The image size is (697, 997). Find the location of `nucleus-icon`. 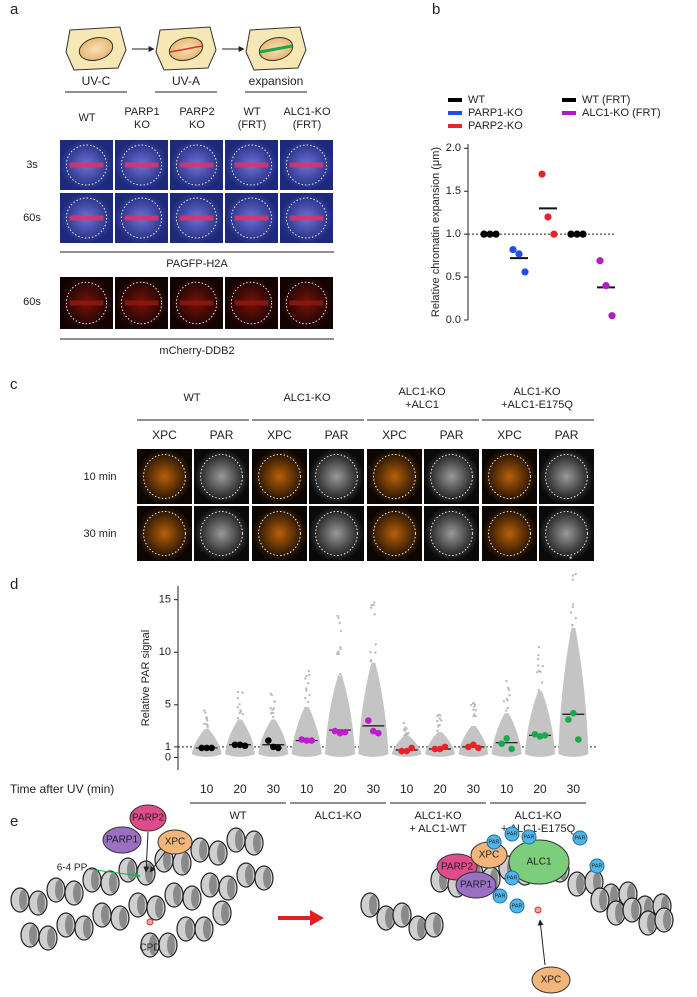

nucleus-icon is located at coordinates (96, 49).